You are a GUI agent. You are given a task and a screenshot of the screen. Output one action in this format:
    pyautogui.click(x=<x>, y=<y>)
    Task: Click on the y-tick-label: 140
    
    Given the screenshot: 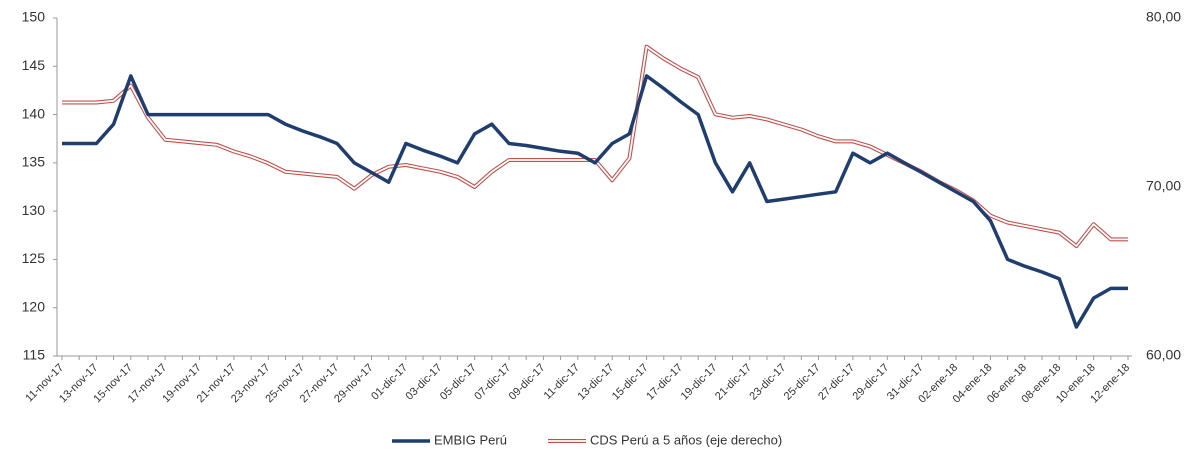 What is the action you would take?
    pyautogui.click(x=34, y=113)
    